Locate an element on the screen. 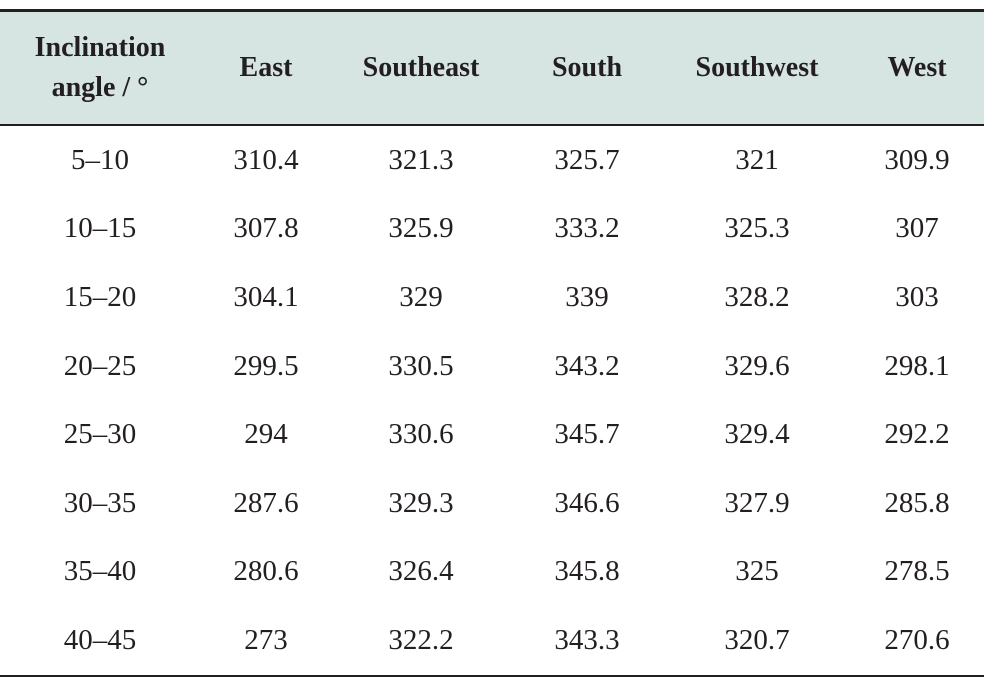 The height and width of the screenshot is (689, 1004). table-row: 20–25 299.5 330.5 343.2 329.6 298.1 is located at coordinates (492, 366).